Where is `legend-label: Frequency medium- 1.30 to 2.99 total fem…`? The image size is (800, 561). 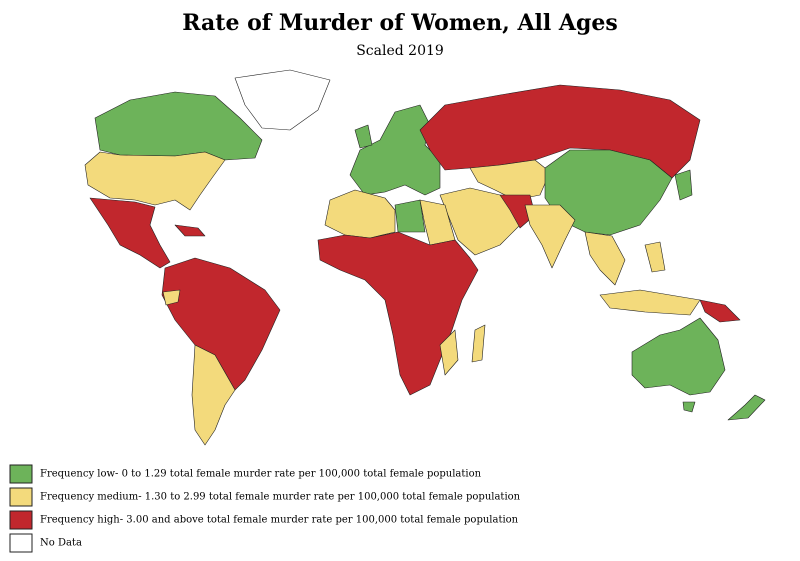
legend-label: Frequency medium- 1.30 to 2.99 total fem… is located at coordinates (280, 497).